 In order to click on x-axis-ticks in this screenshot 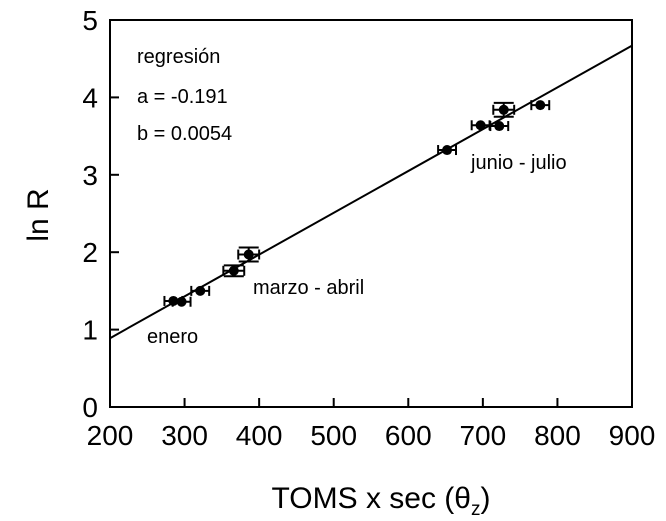, I will do `click(371, 402)`.